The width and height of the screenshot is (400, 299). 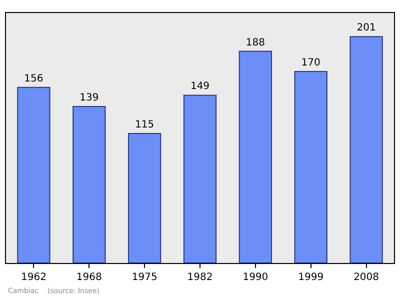 I want to click on x-tick-label: 1990, so click(x=255, y=277).